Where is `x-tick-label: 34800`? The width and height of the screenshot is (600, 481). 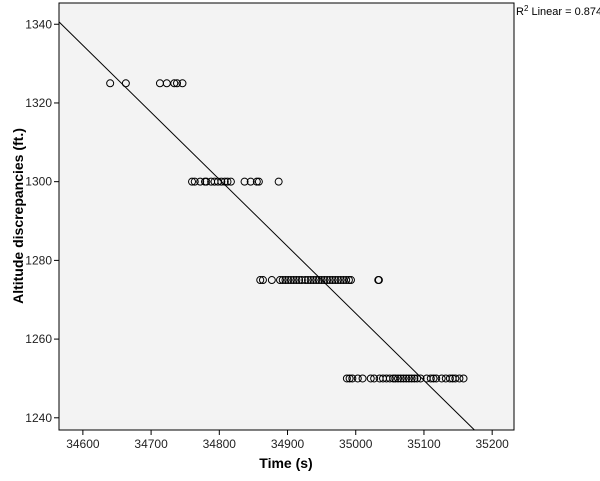
x-tick-label: 34800 is located at coordinates (220, 444).